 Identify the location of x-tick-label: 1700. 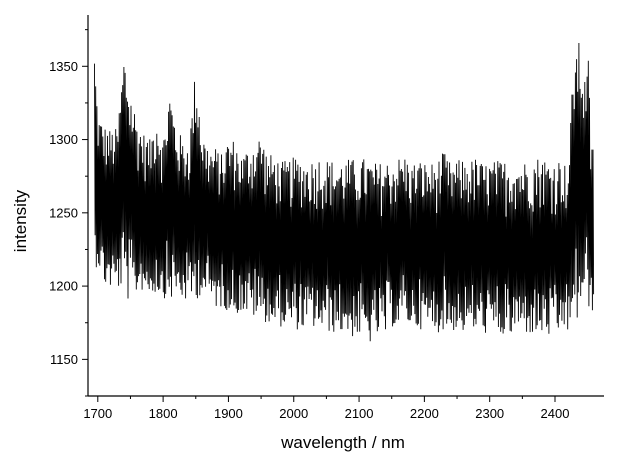
(97, 413).